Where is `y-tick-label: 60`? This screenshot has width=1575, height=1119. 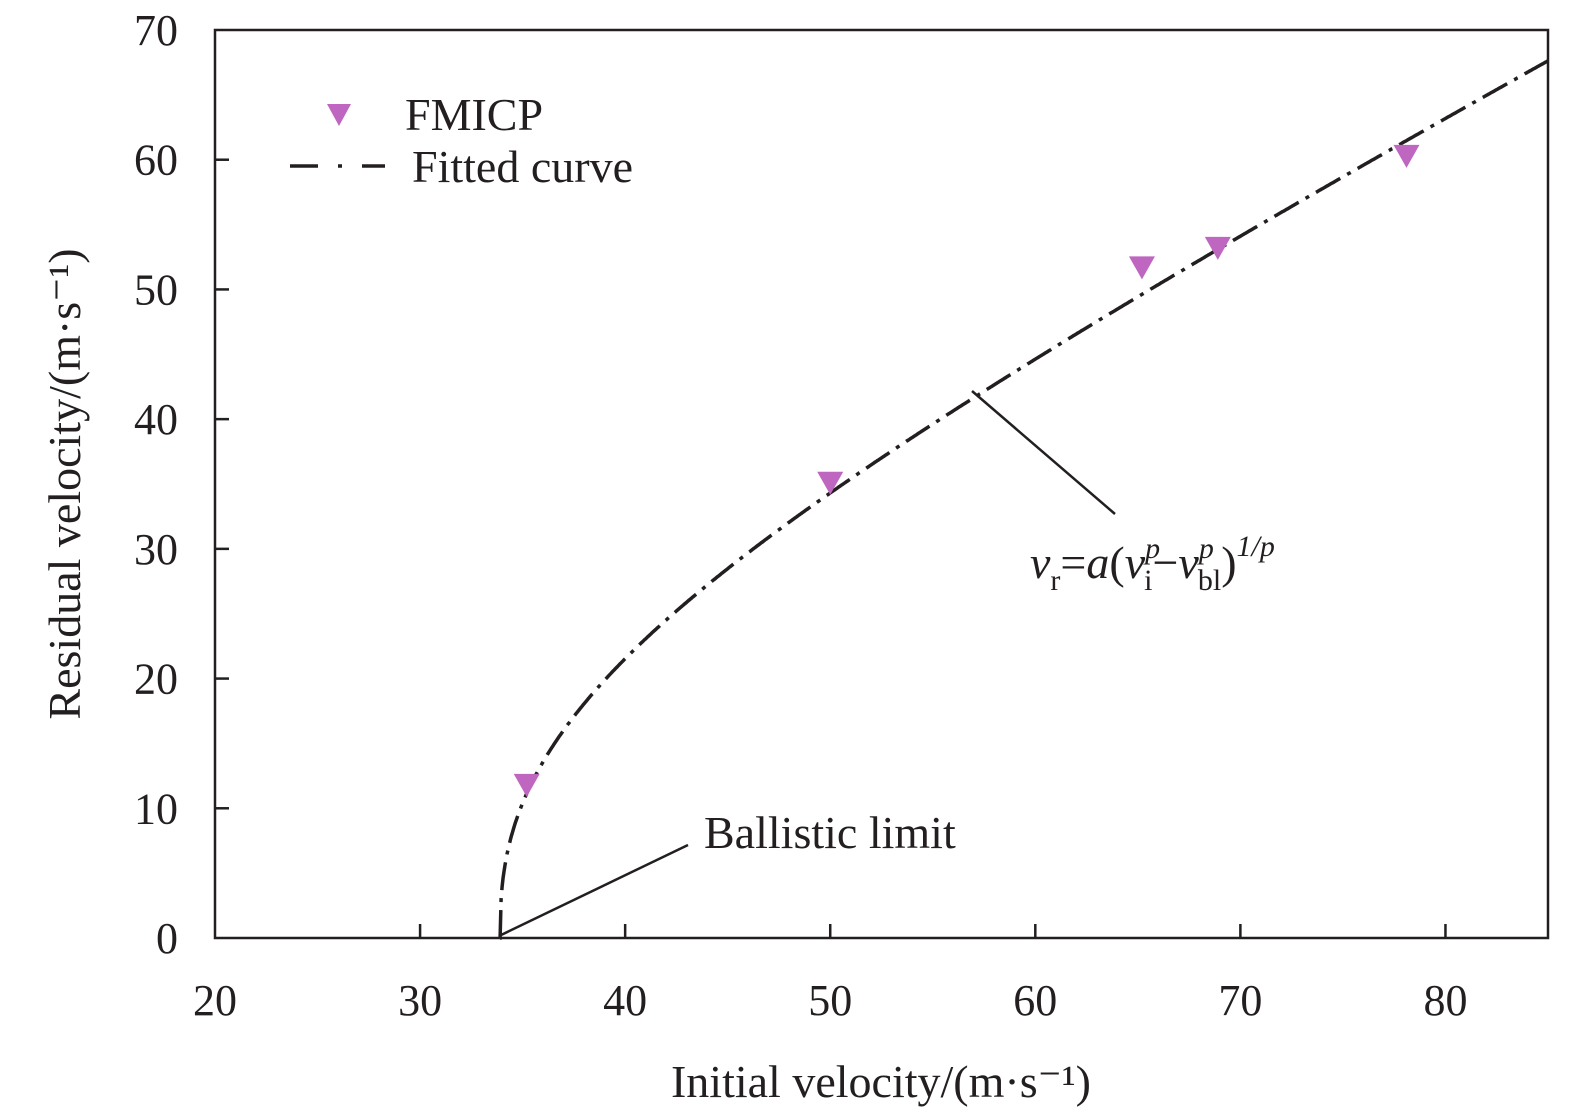
y-tick-label: 60 is located at coordinates (156, 160).